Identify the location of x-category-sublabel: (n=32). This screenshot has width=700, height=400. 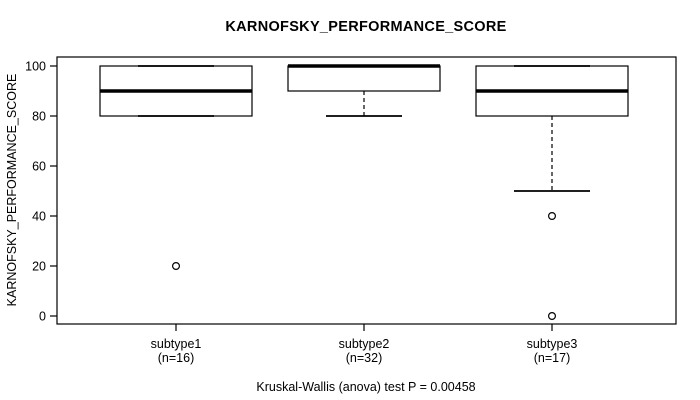
(364, 358).